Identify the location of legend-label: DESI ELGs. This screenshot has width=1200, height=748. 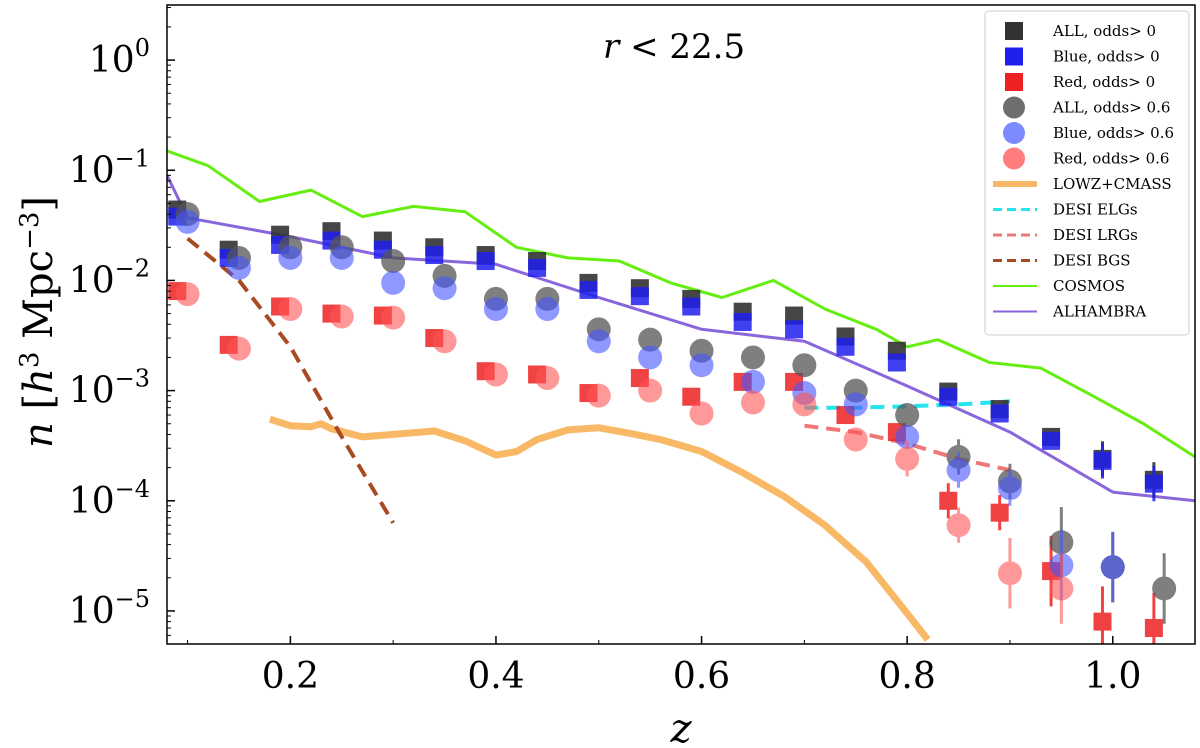
(1095, 210).